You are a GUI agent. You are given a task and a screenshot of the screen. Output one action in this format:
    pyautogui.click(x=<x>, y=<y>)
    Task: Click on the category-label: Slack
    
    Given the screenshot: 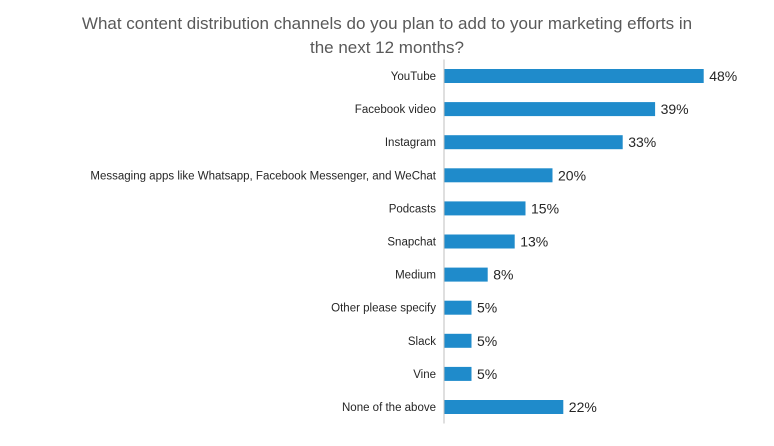 What is the action you would take?
    pyautogui.click(x=422, y=342)
    